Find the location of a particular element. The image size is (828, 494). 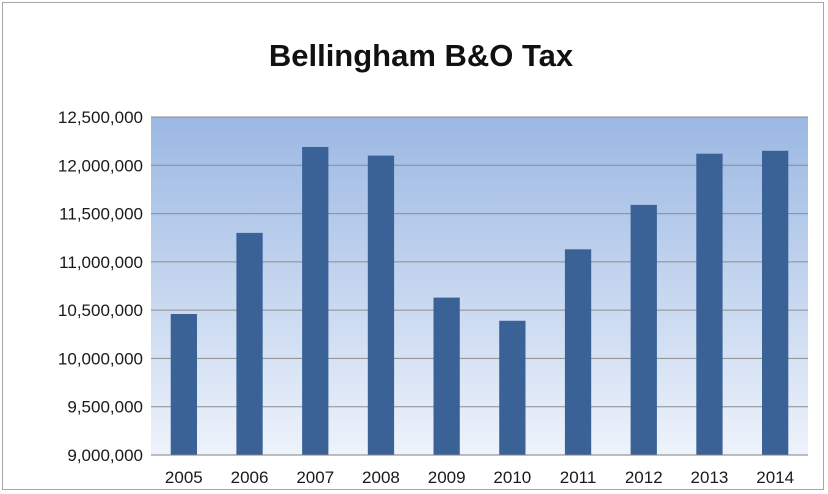

bar-2011 is located at coordinates (578, 352).